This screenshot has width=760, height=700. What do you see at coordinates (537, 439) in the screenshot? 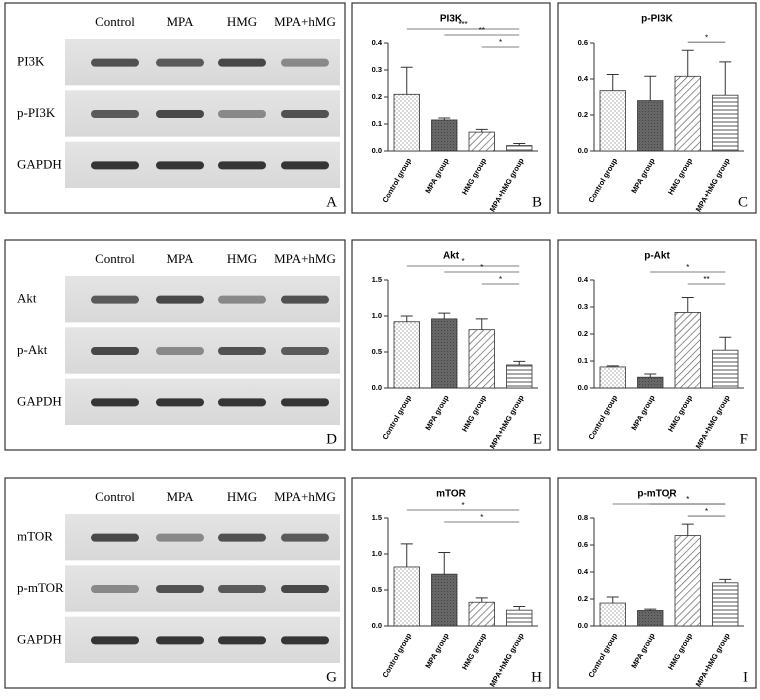
I see `panel-letter: E` at bounding box center [537, 439].